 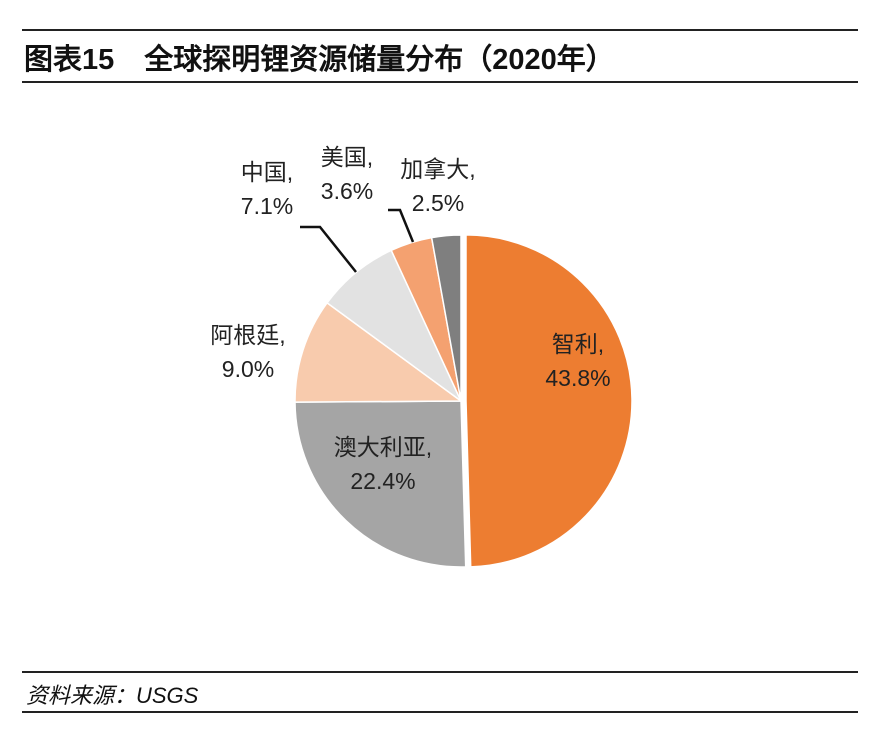 What do you see at coordinates (382, 481) in the screenshot?
I see `slice-value-label: 22.4%` at bounding box center [382, 481].